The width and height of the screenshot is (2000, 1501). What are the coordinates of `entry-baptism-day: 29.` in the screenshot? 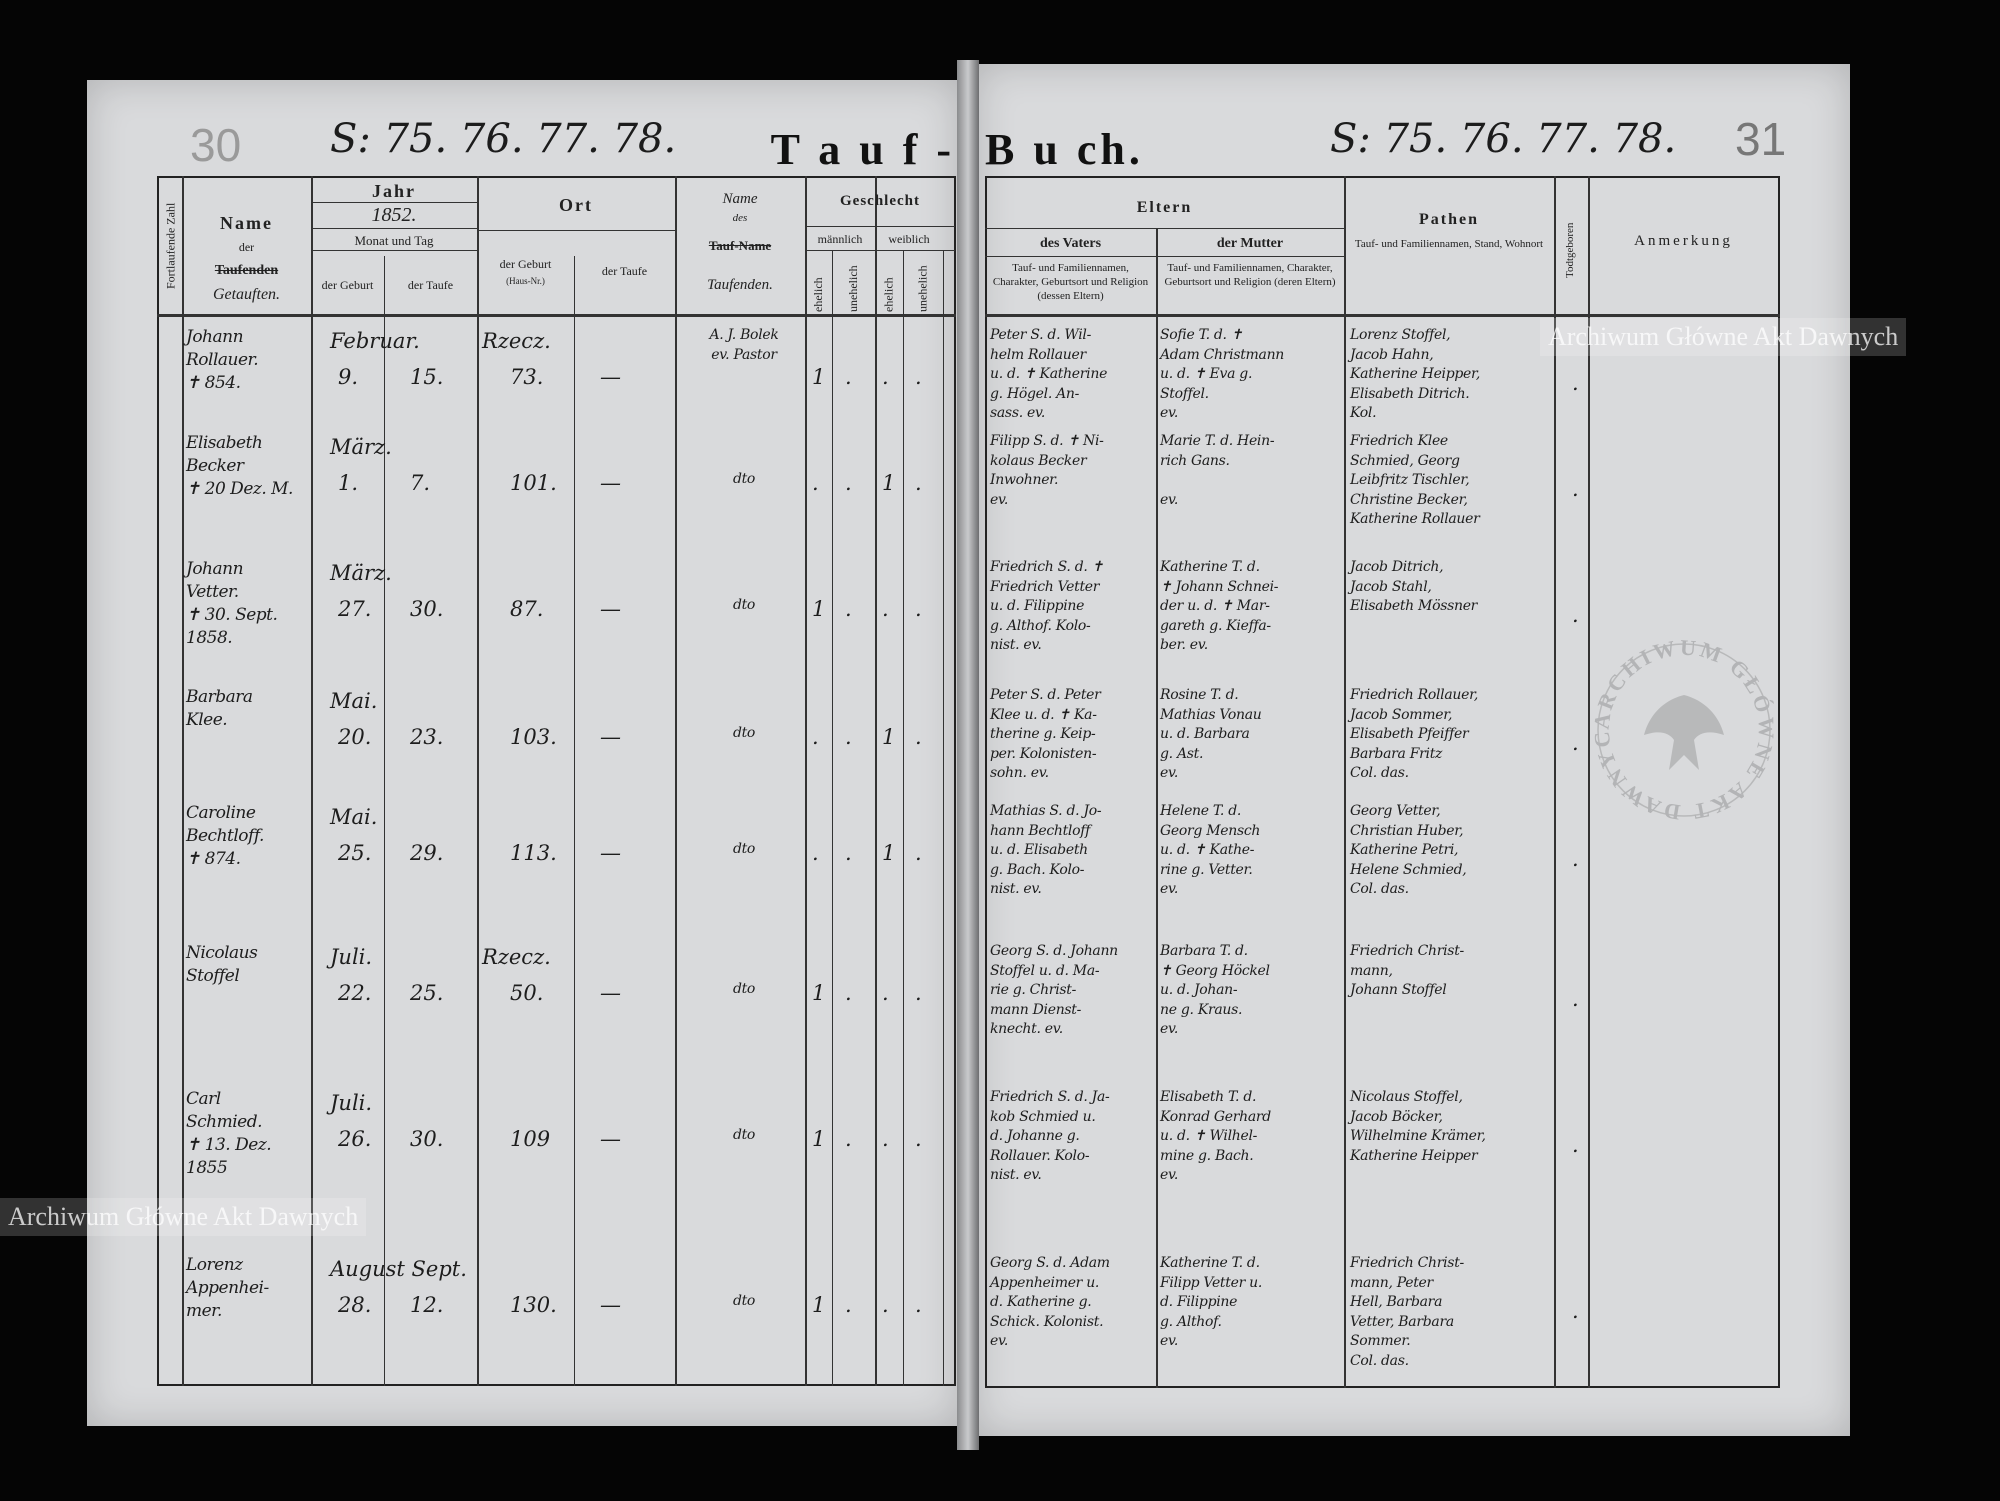 It's located at (427, 853).